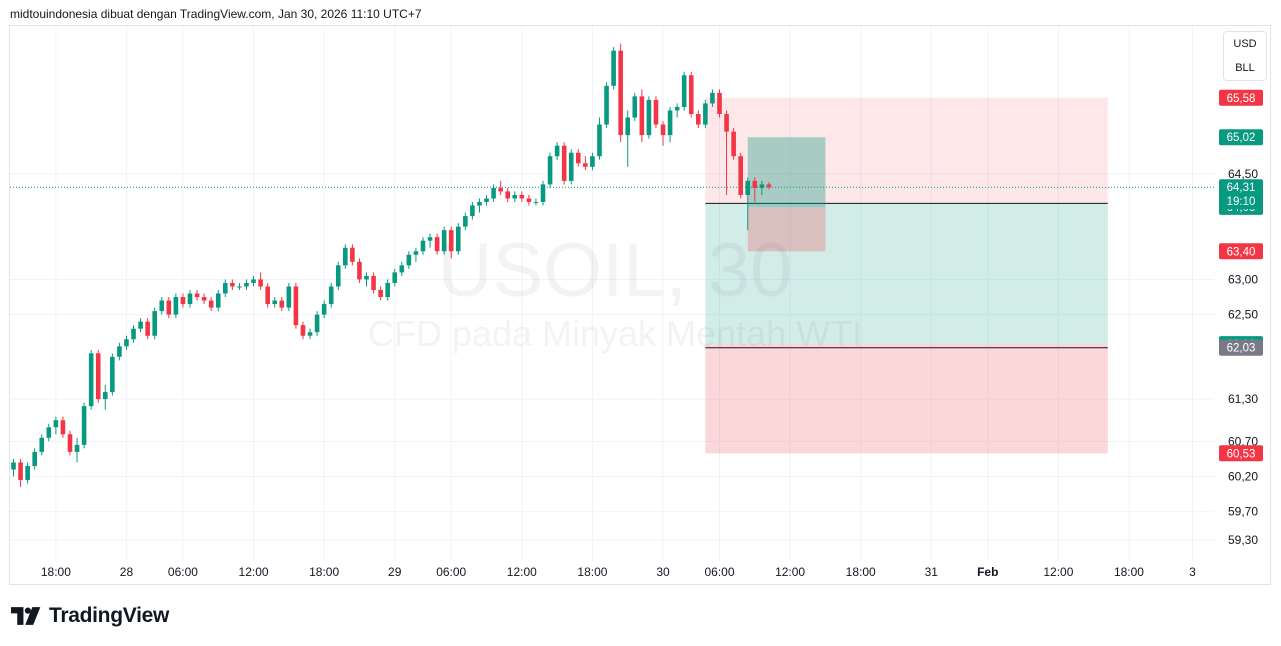  What do you see at coordinates (90, 616) in the screenshot?
I see `tradingview-logo: TradingView` at bounding box center [90, 616].